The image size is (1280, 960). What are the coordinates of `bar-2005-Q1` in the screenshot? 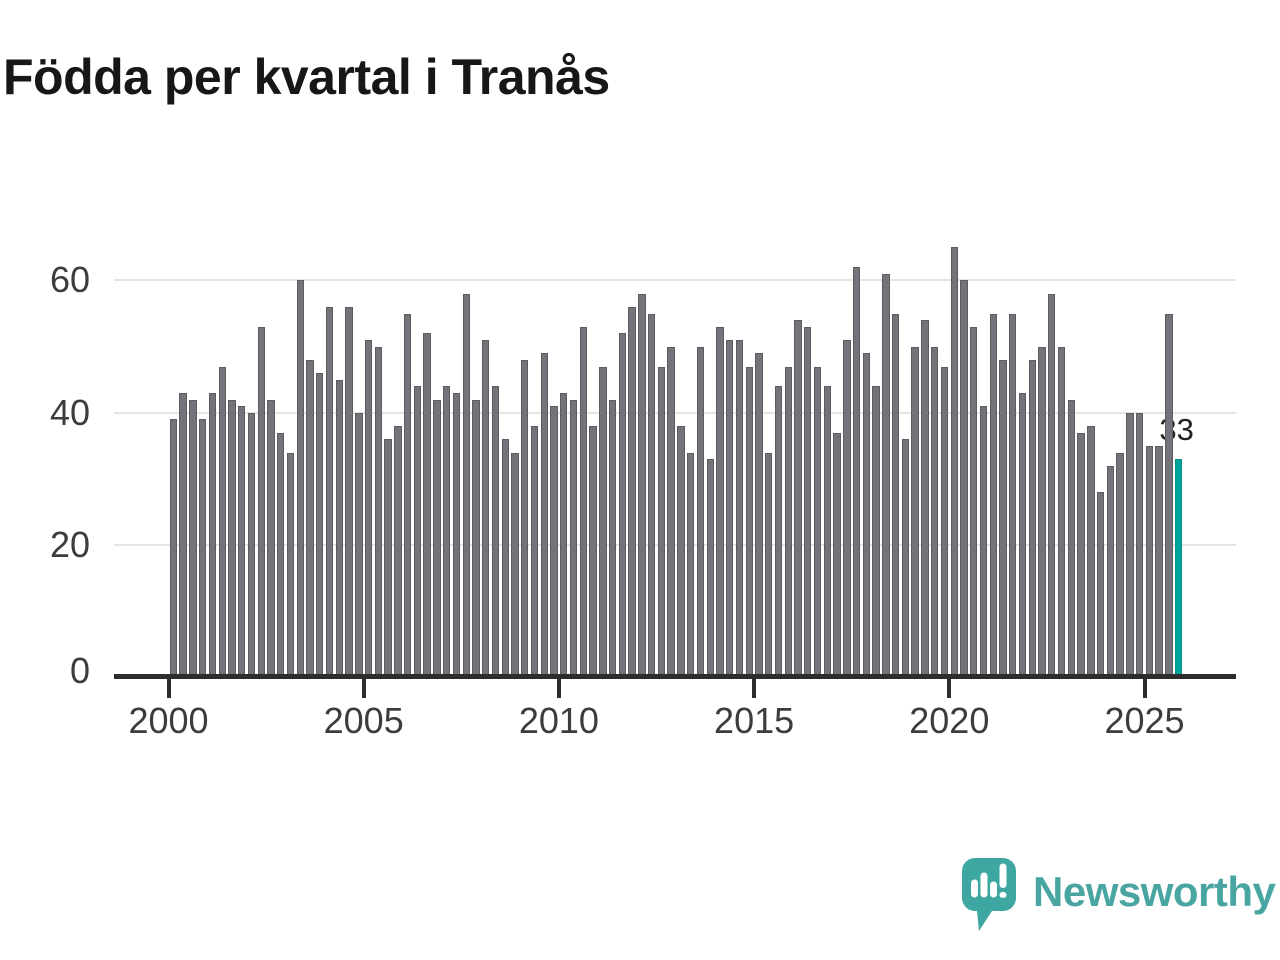 It's located at (368, 509).